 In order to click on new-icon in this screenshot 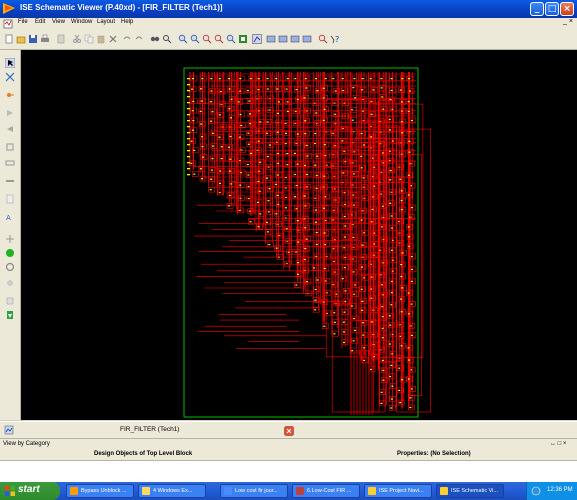, I will do `click(9, 39)`.